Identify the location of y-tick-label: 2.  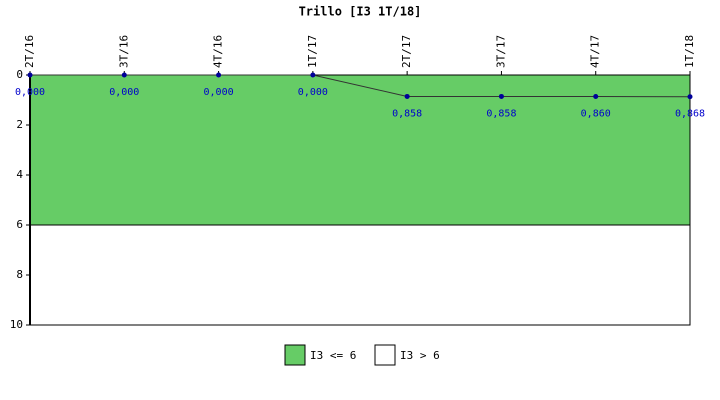
(19, 124).